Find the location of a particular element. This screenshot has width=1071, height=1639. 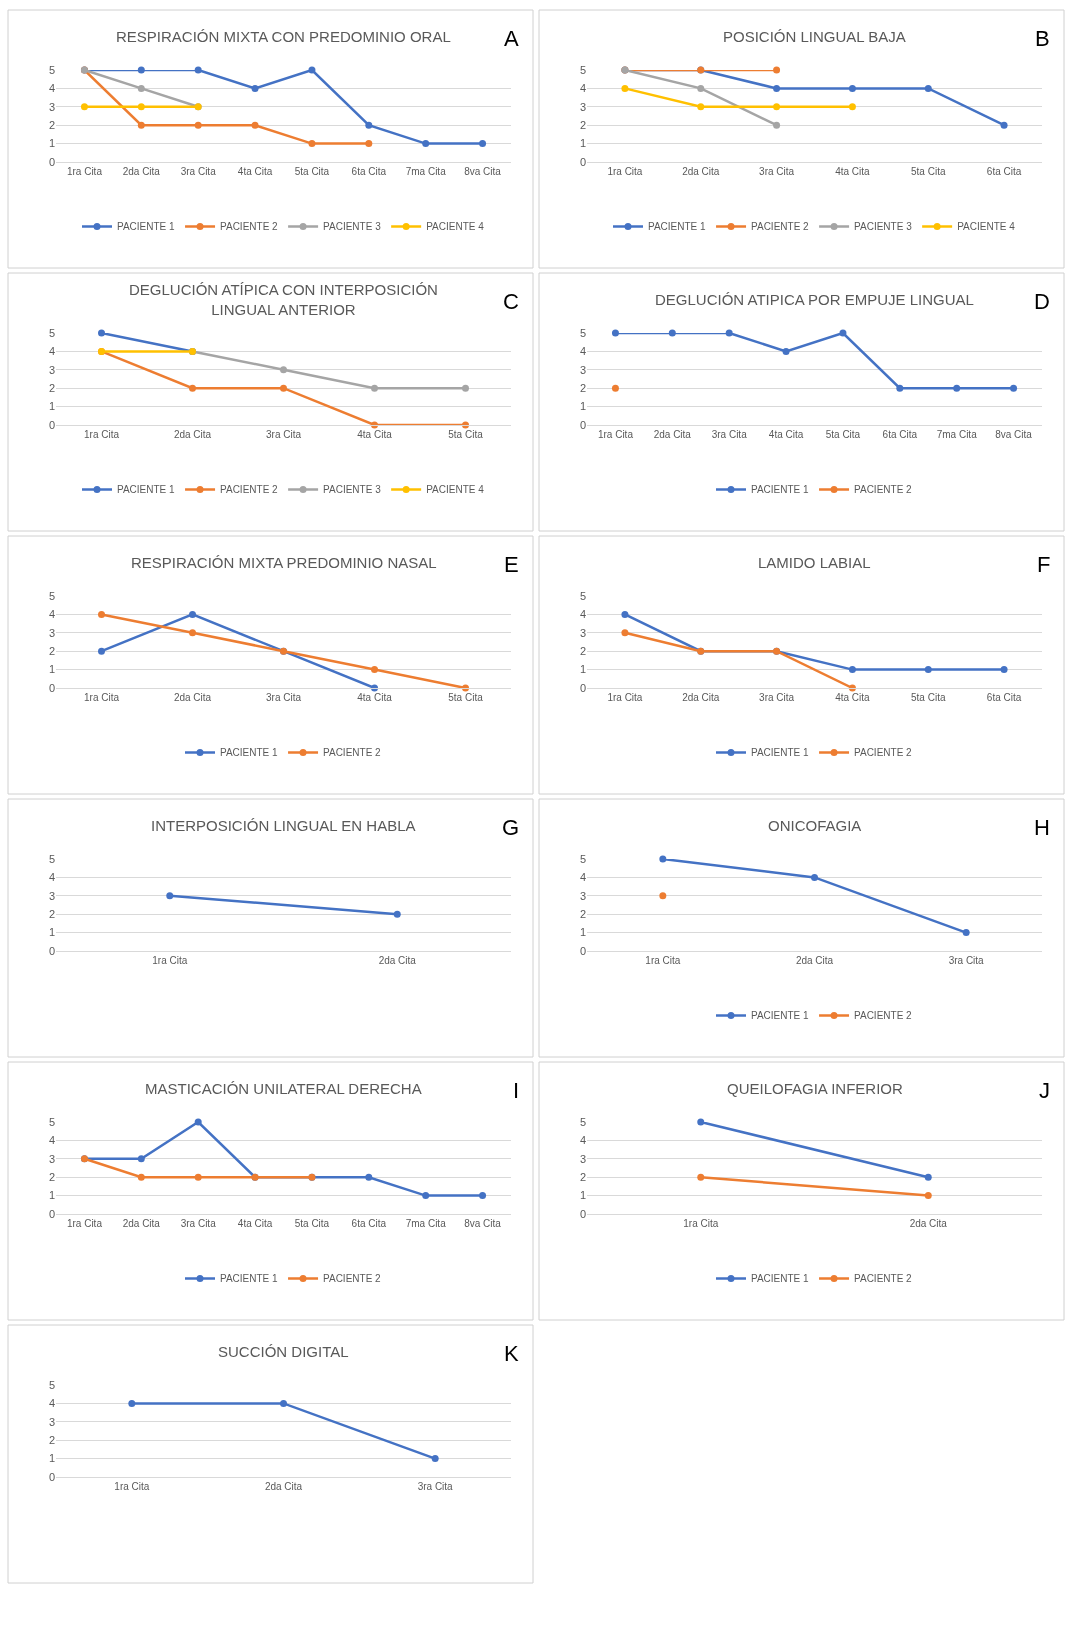

text: F is located at coordinates (1044, 564).